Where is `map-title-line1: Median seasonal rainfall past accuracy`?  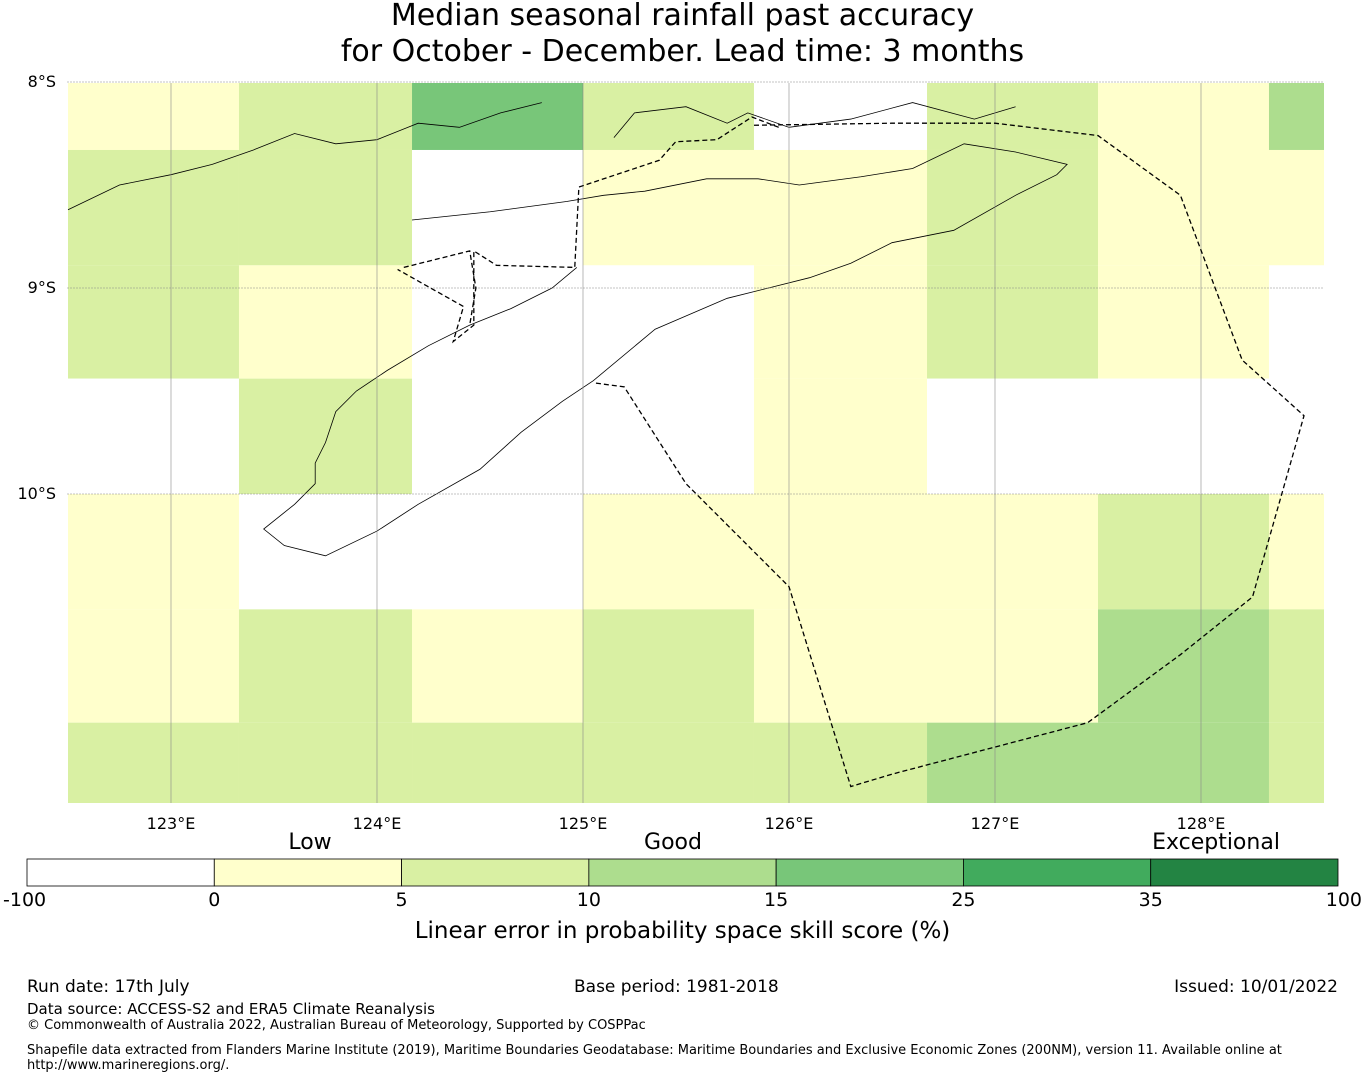
map-title-line1: Median seasonal rainfall past accuracy is located at coordinates (682, 16).